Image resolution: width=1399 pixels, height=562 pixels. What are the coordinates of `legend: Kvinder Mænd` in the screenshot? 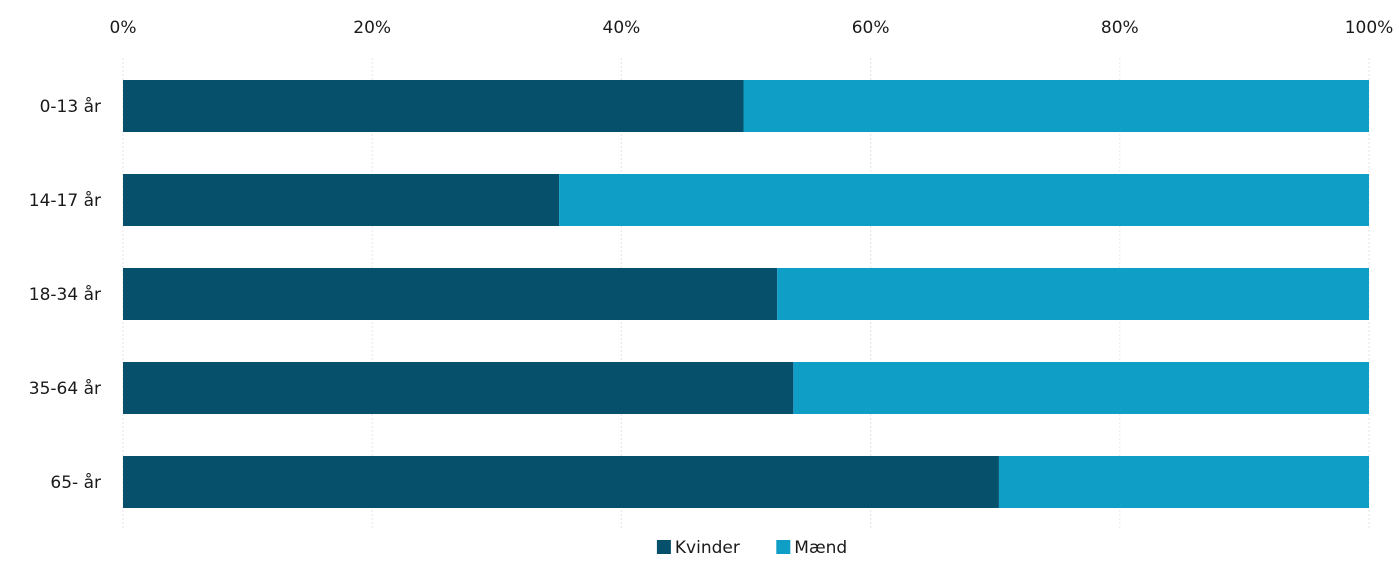 It's located at (751, 548).